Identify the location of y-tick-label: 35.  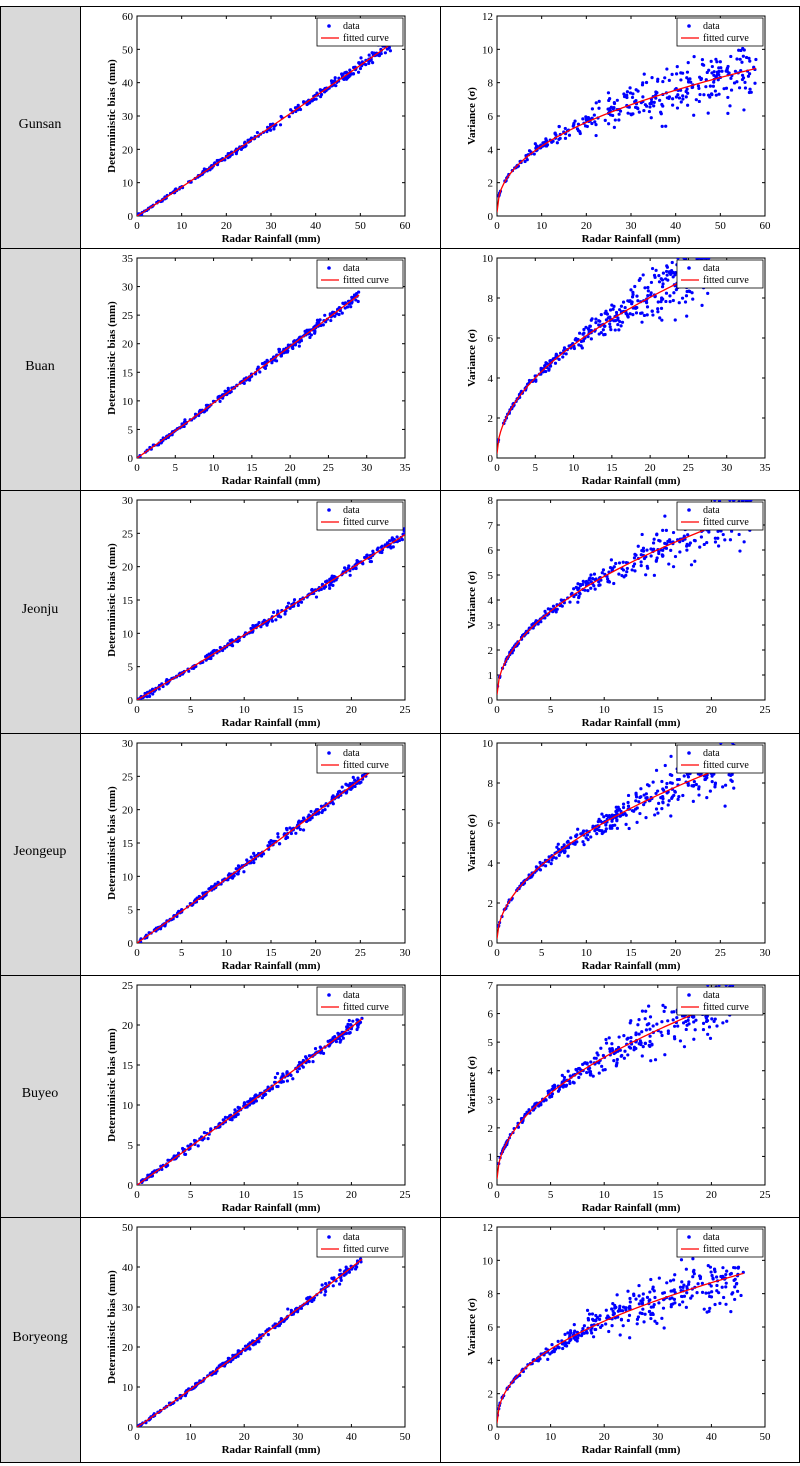
(128, 259).